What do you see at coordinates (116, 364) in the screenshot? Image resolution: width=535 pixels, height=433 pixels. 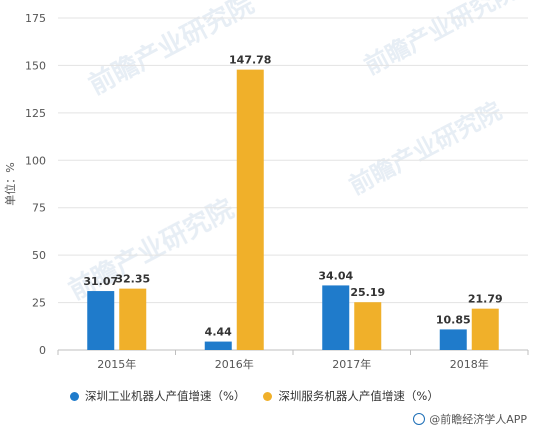 I see `x-tick-label: 2015年` at bounding box center [116, 364].